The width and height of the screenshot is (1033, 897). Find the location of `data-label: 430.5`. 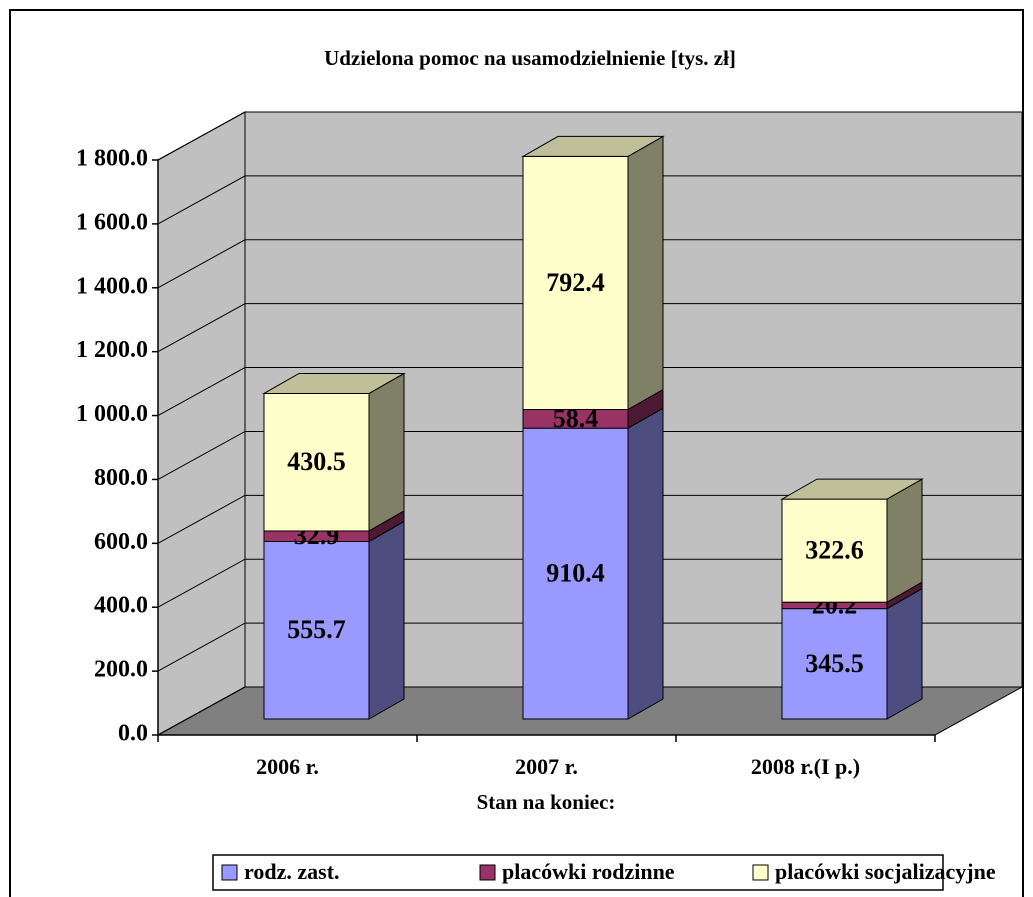

data-label: 430.5 is located at coordinates (316, 461).